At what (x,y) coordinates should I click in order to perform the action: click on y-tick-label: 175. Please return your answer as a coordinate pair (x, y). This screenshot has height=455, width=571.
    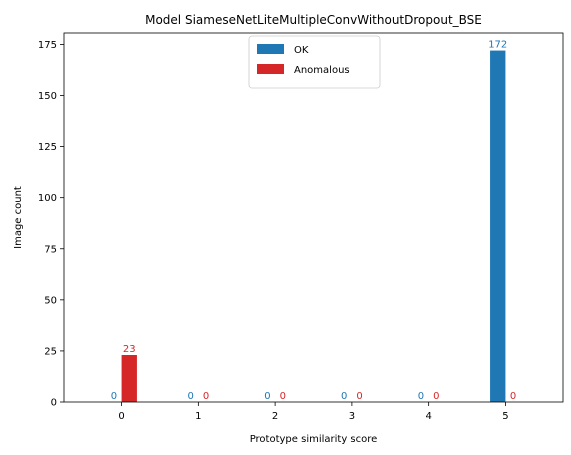
    Looking at the image, I should click on (47, 45).